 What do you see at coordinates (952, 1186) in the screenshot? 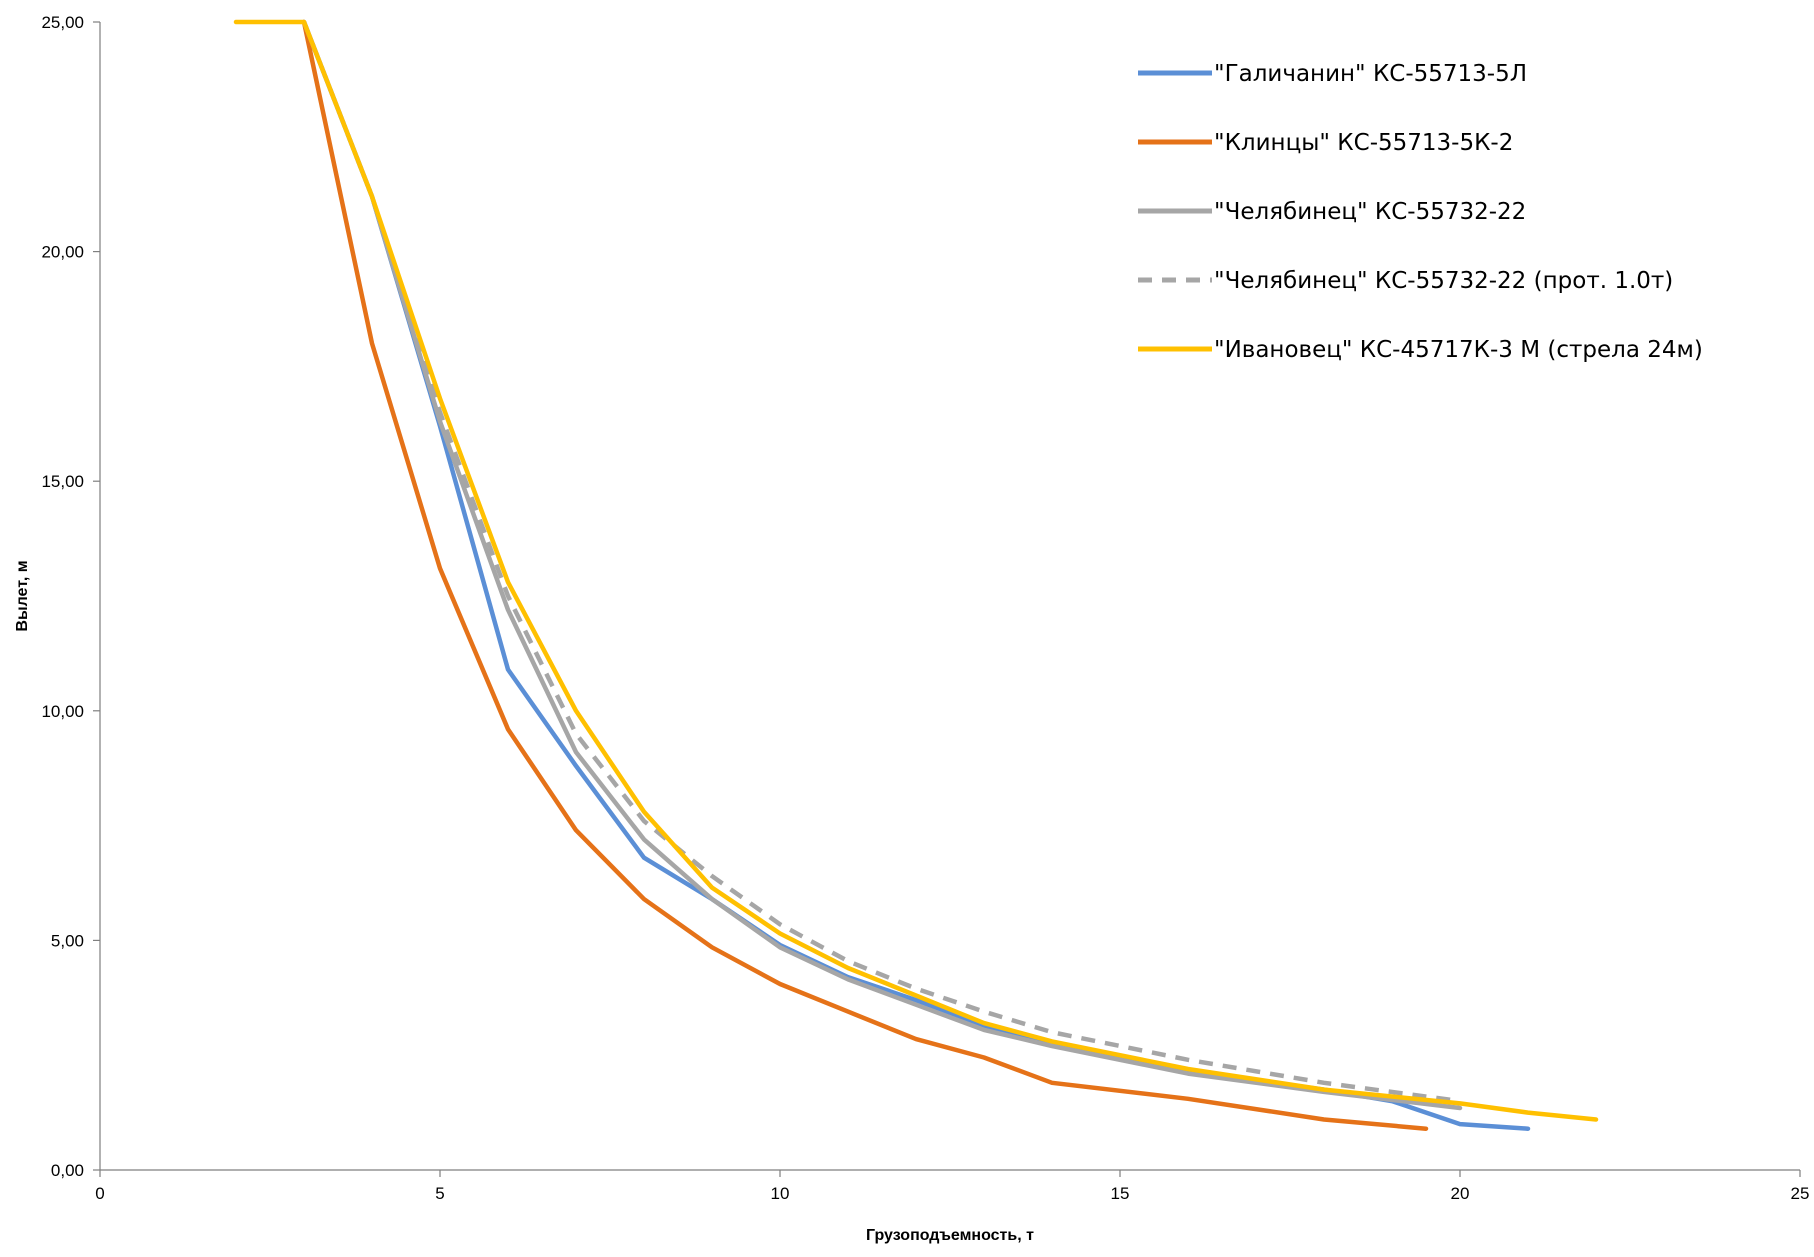
I see `x-ticks: 0 5 10 15 20 25` at bounding box center [952, 1186].